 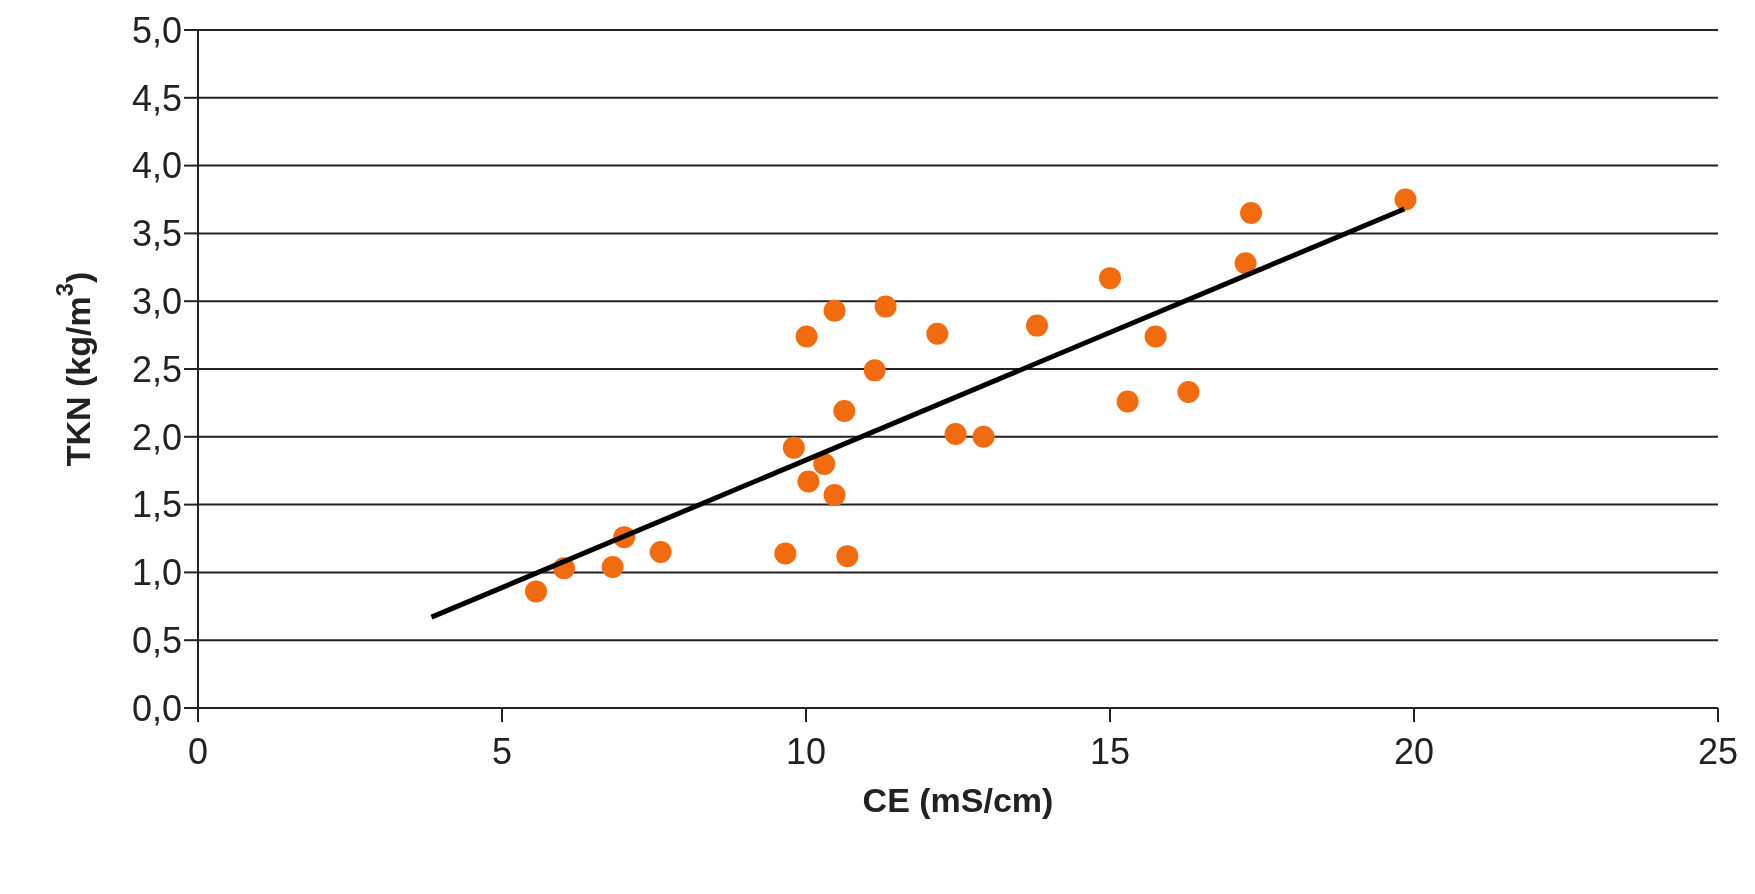 What do you see at coordinates (198, 751) in the screenshot?
I see `x-tick-label: 0` at bounding box center [198, 751].